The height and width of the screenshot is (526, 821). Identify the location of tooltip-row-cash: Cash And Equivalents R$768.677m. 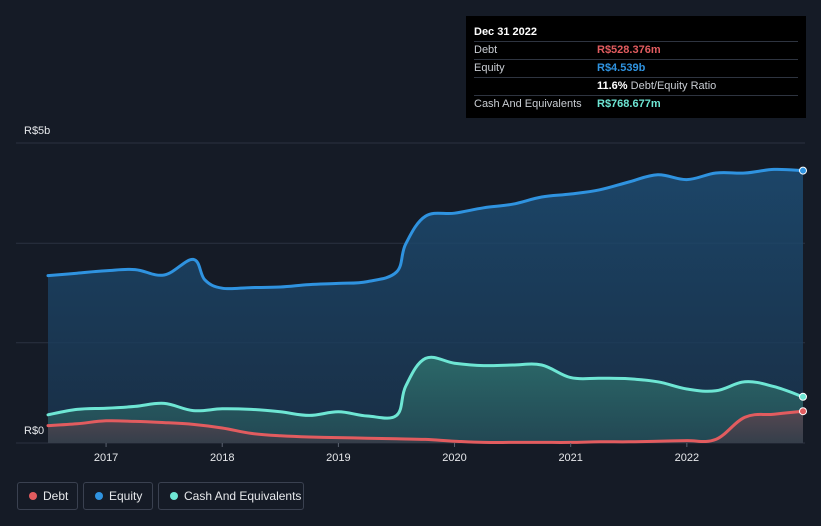
(636, 104).